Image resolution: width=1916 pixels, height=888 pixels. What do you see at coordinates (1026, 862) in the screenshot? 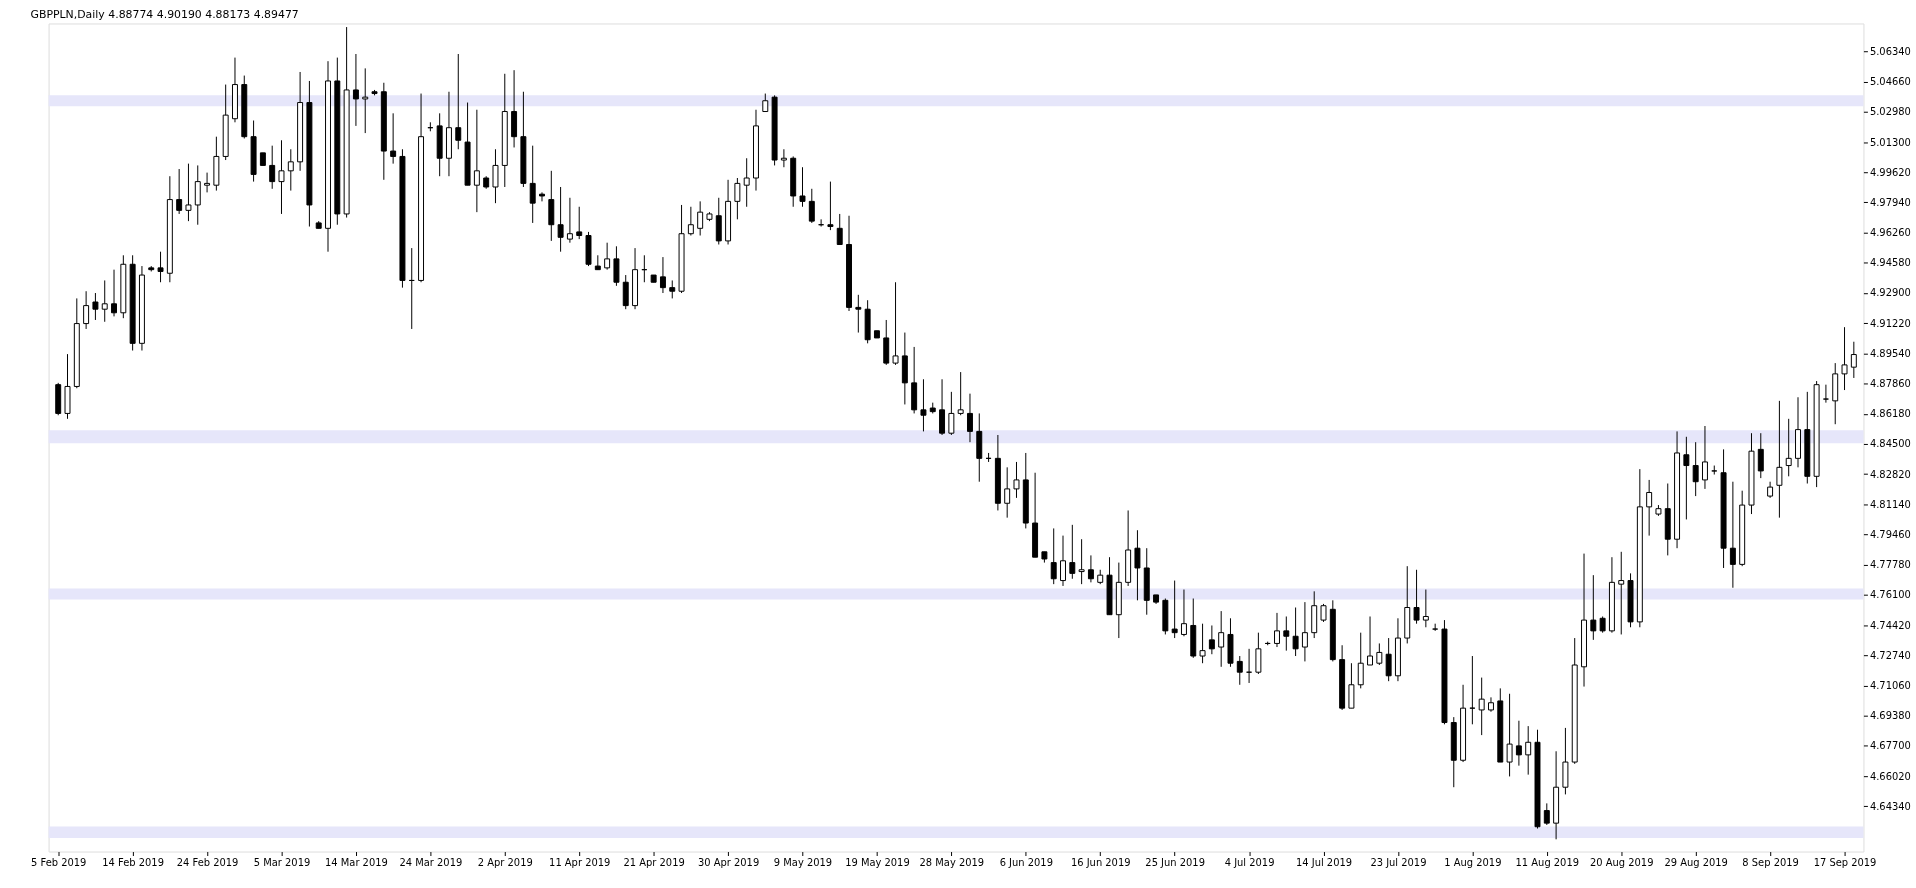
I see `x-tick-label: 6 Jun 2019` at bounding box center [1026, 862].